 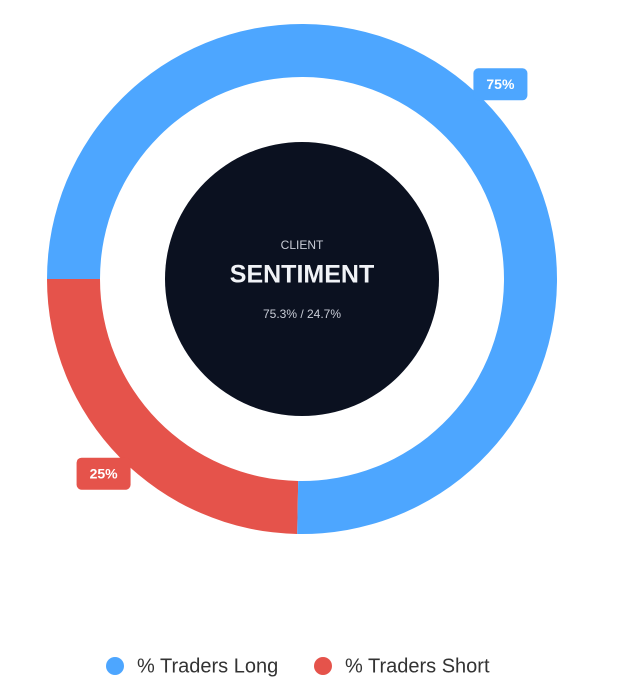 I want to click on chart-title: SENTIMENT, so click(x=302, y=275).